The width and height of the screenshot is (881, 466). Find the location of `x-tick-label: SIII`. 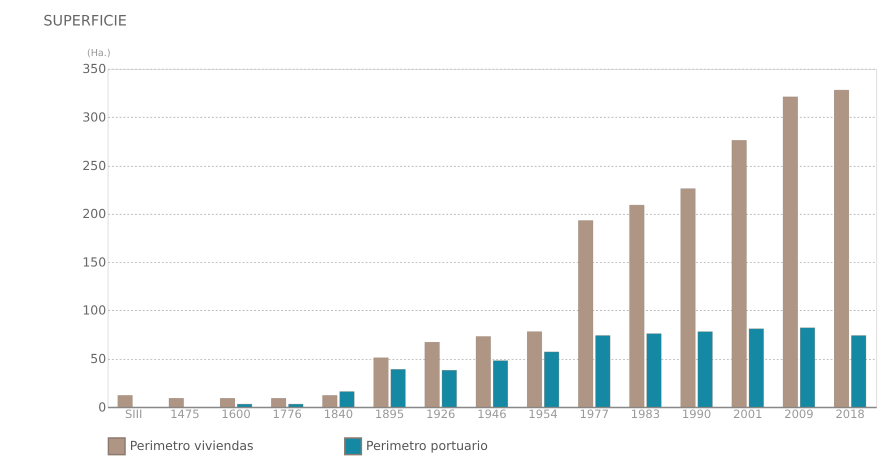

x-tick-label: SIII is located at coordinates (133, 414).